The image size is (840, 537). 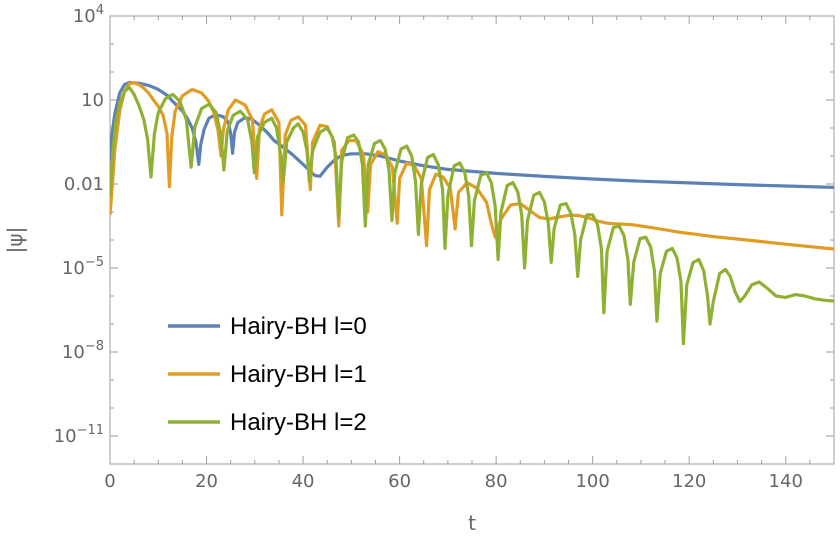 What do you see at coordinates (786, 481) in the screenshot?
I see `x-tick-label: 140` at bounding box center [786, 481].